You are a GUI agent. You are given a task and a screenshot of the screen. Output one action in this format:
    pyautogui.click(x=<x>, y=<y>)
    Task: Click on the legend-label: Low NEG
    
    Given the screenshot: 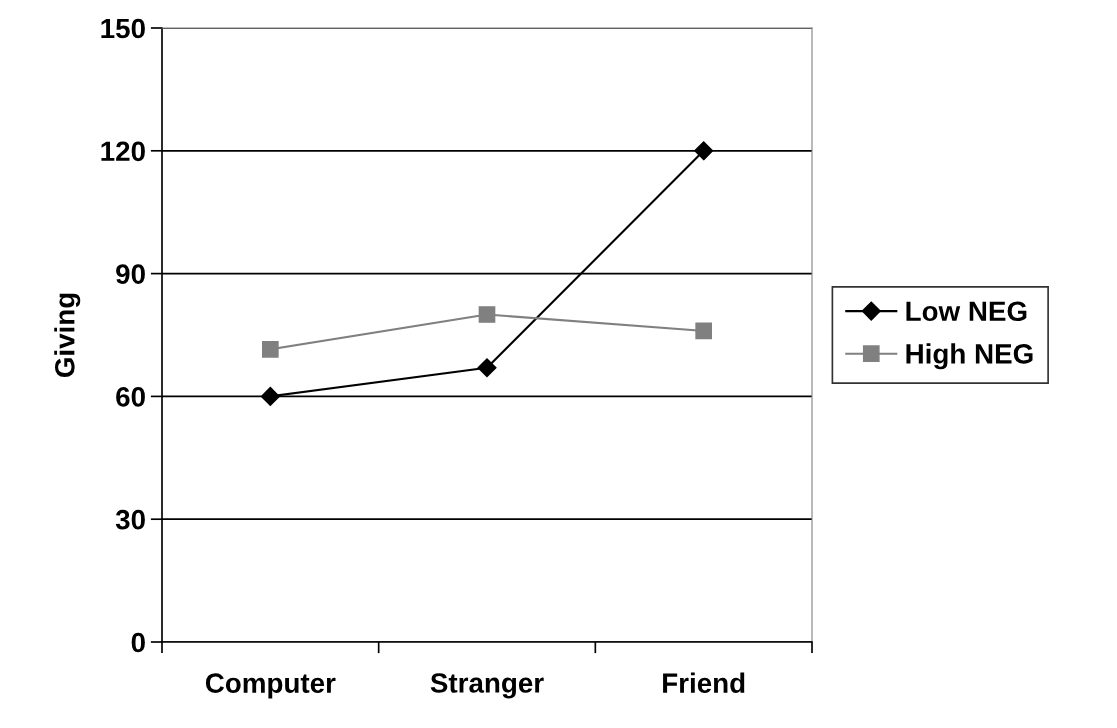 What is the action you would take?
    pyautogui.click(x=966, y=311)
    